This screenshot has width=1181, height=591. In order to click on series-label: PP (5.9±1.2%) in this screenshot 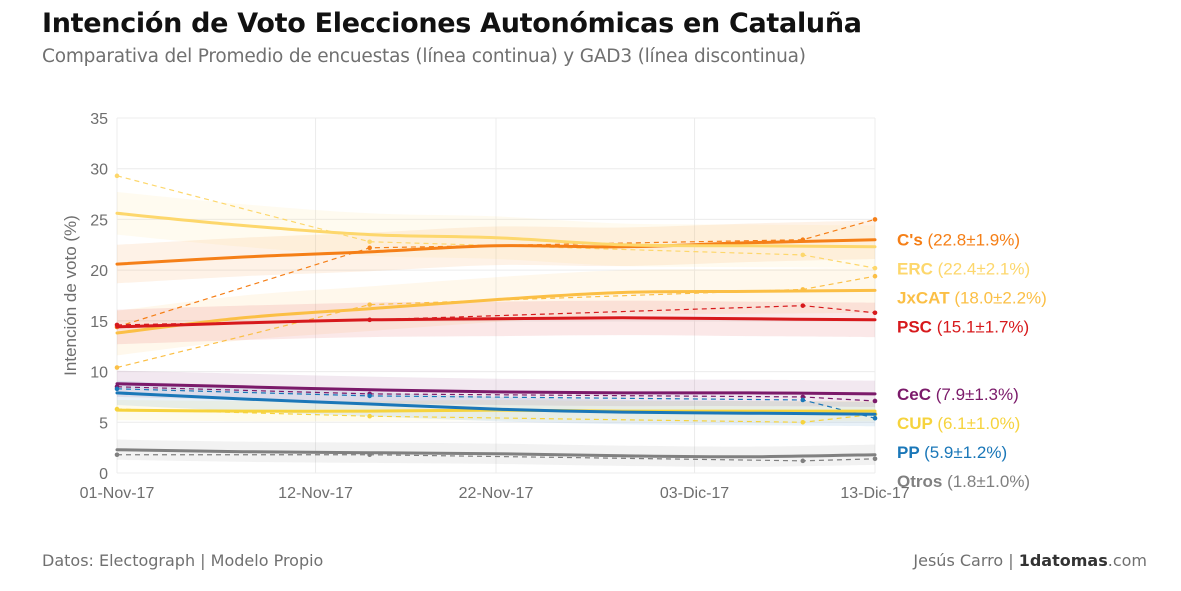, I will do `click(952, 452)`.